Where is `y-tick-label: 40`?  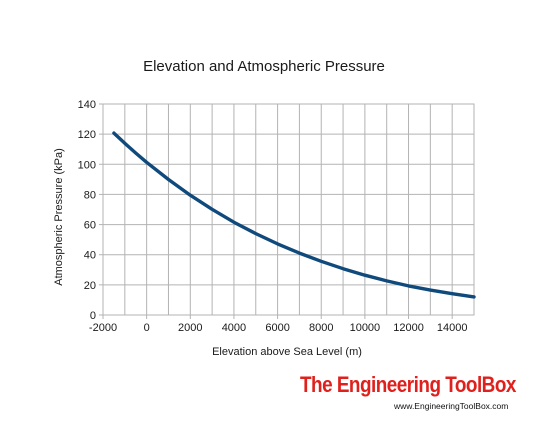
y-tick-label: 40 is located at coordinates (90, 256).